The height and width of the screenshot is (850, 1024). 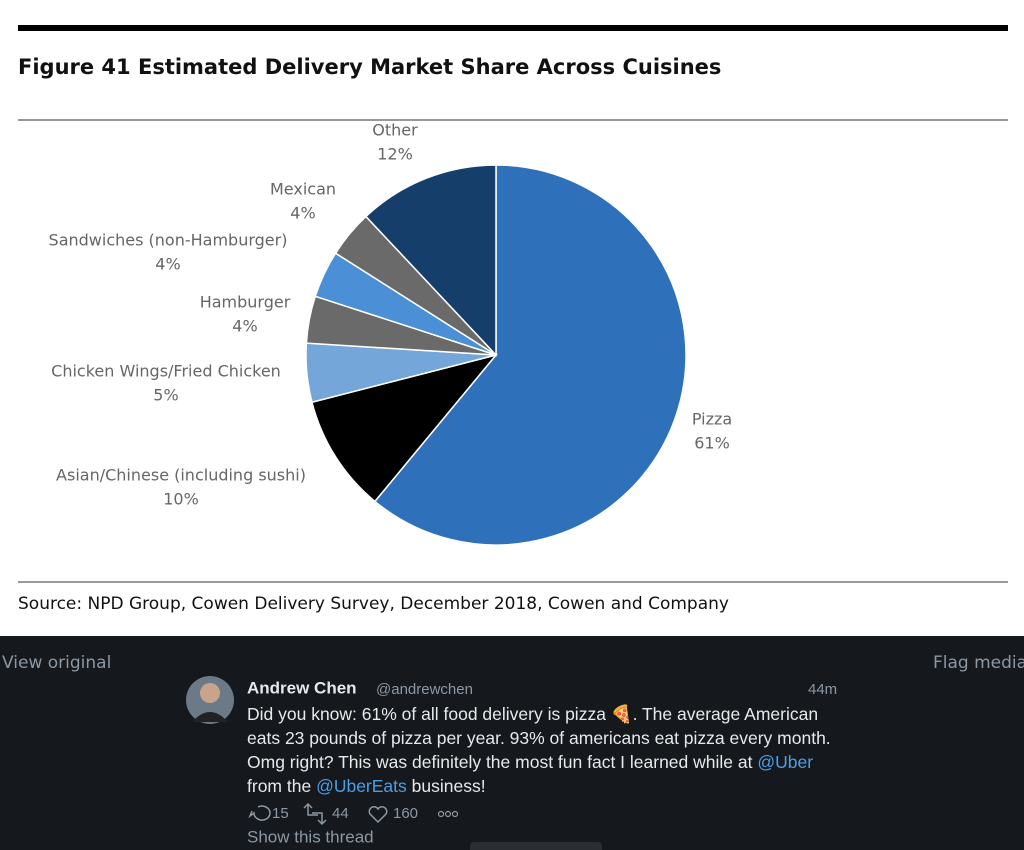 What do you see at coordinates (280, 813) in the screenshot?
I see `reply-count: 15` at bounding box center [280, 813].